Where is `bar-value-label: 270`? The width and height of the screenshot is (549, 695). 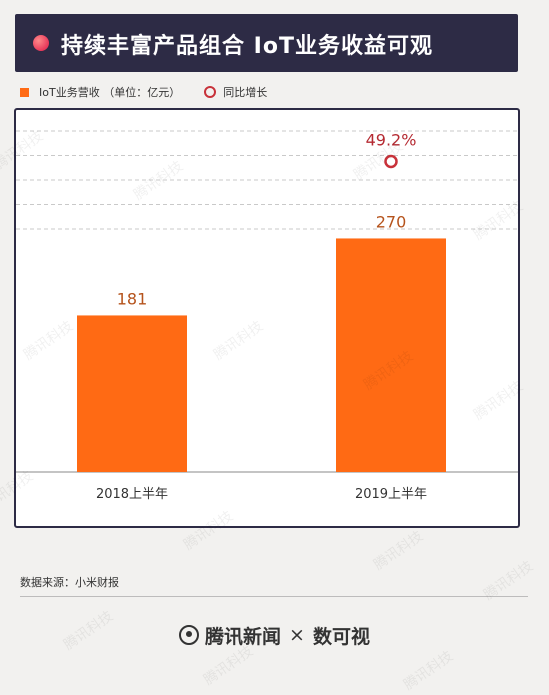
bar-value-label: 270 is located at coordinates (391, 221).